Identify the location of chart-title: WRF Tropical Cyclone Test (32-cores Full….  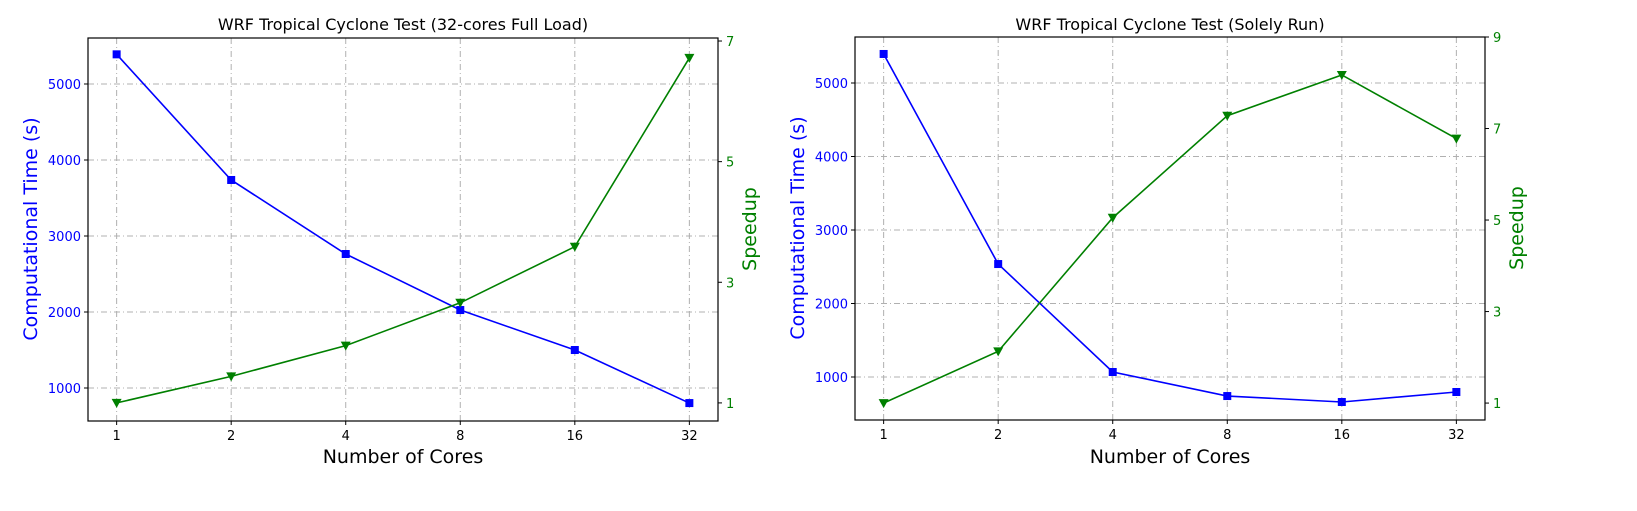
(403, 24).